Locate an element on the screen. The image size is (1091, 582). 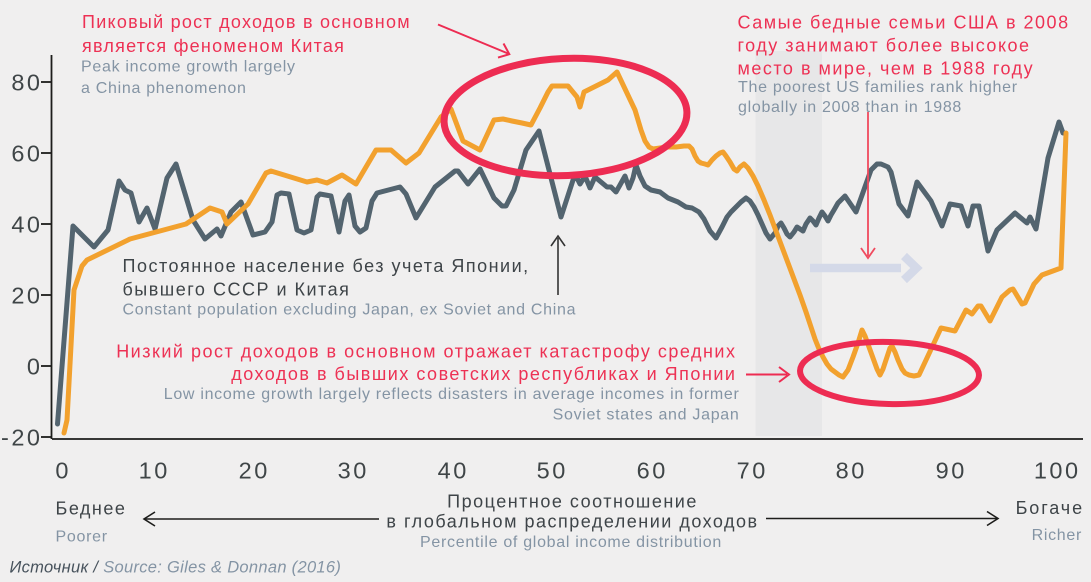
svg-text: Poorer is located at coordinates (82, 537).